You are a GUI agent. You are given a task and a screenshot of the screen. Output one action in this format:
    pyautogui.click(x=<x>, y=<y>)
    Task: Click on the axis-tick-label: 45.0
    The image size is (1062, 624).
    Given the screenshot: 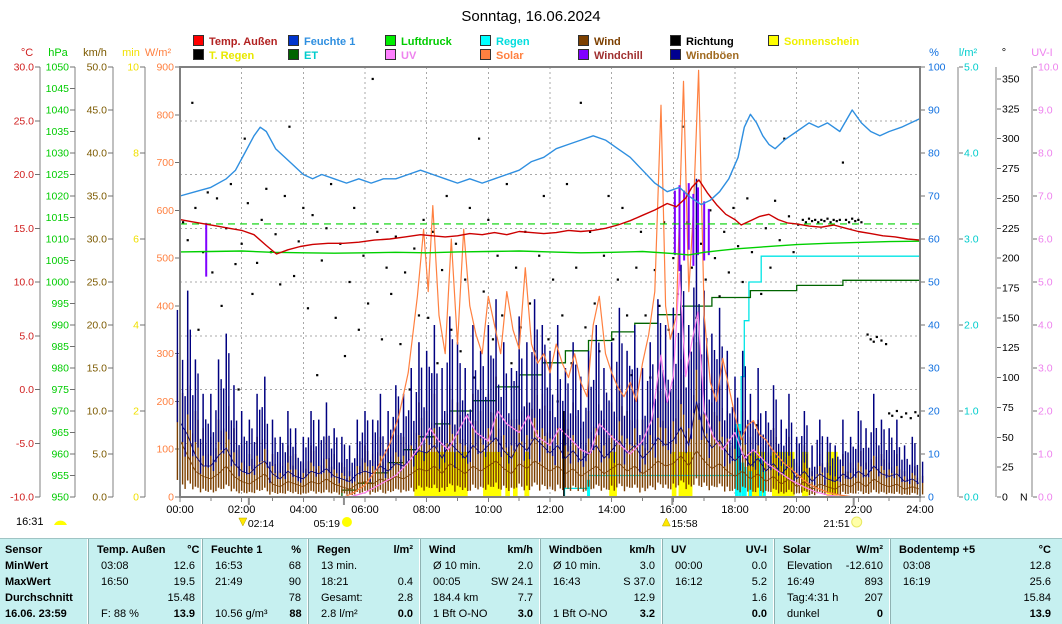 What is the action you would take?
    pyautogui.click(x=97, y=111)
    